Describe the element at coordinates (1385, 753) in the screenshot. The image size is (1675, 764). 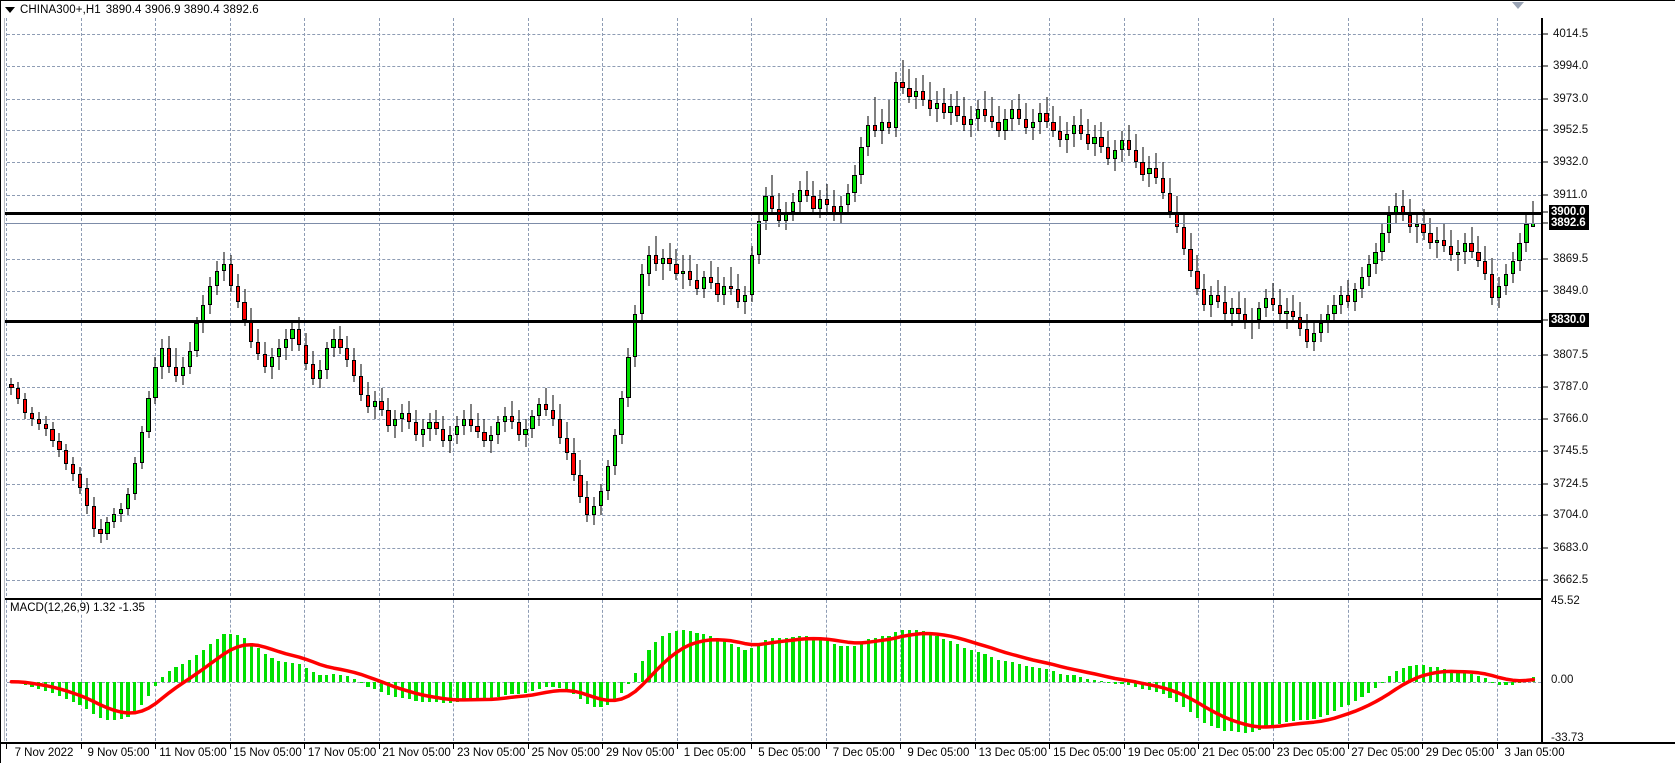
I see `time-axis-label: 27 Dec 05:00` at that location.